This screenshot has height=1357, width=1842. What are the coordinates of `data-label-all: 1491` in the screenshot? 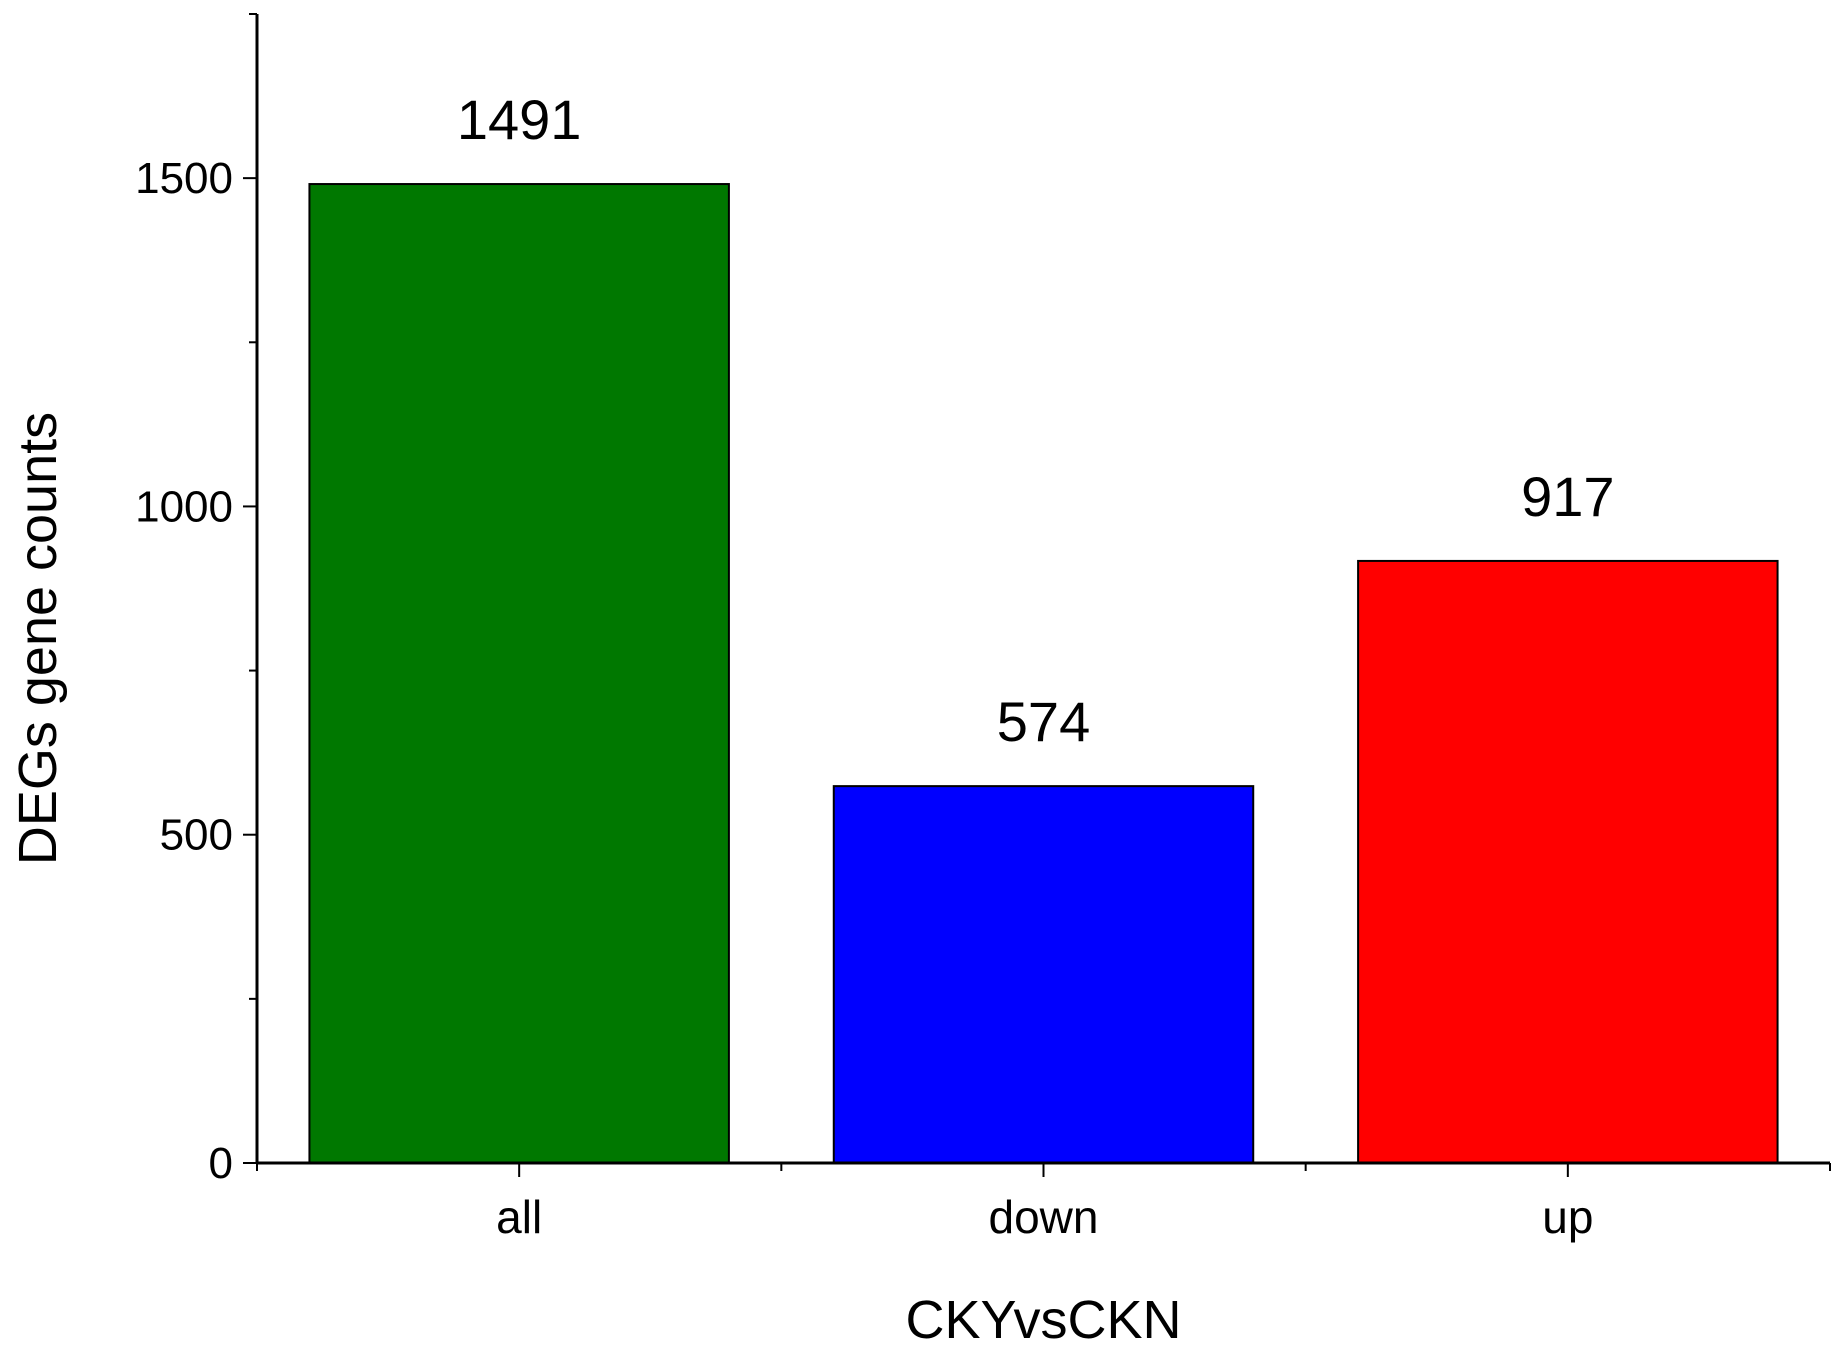 It's located at (519, 119).